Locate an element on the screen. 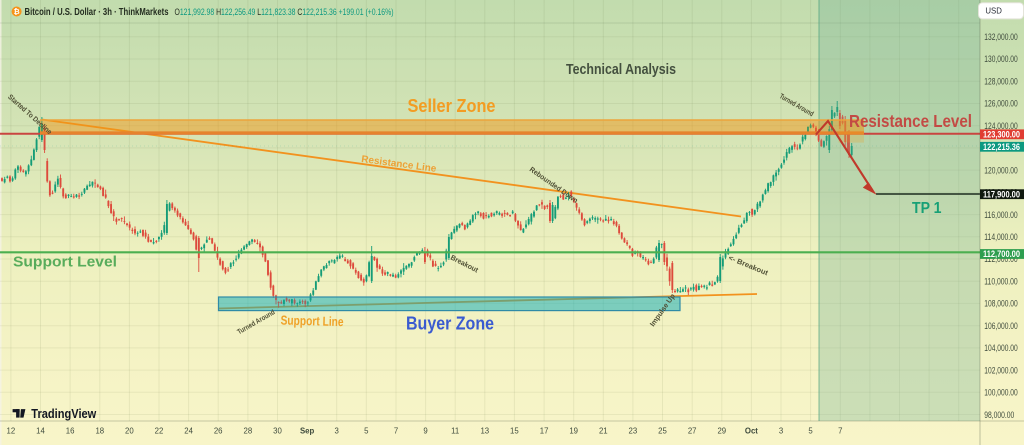 This screenshot has height=445, width=1024. svg-text: 128,000.00 is located at coordinates (1000, 81).